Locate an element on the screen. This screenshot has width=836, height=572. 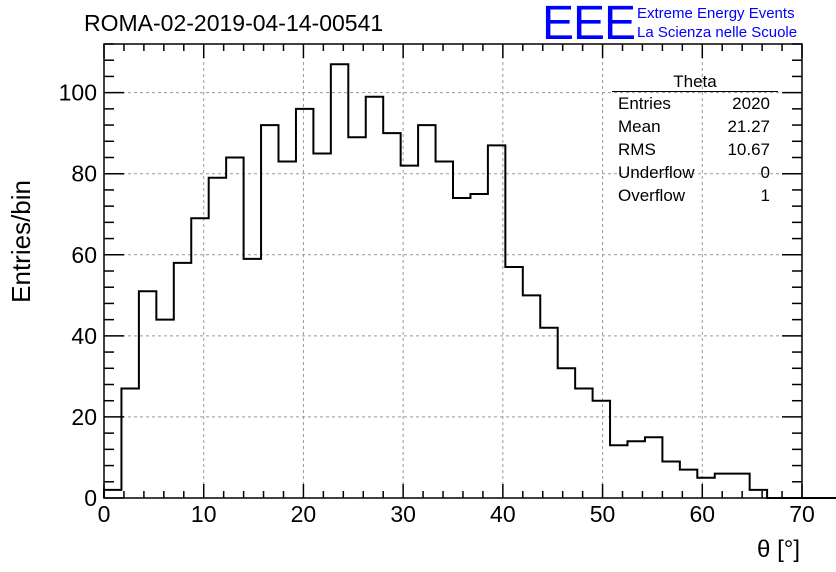
stats-label: Mean is located at coordinates (639, 126).